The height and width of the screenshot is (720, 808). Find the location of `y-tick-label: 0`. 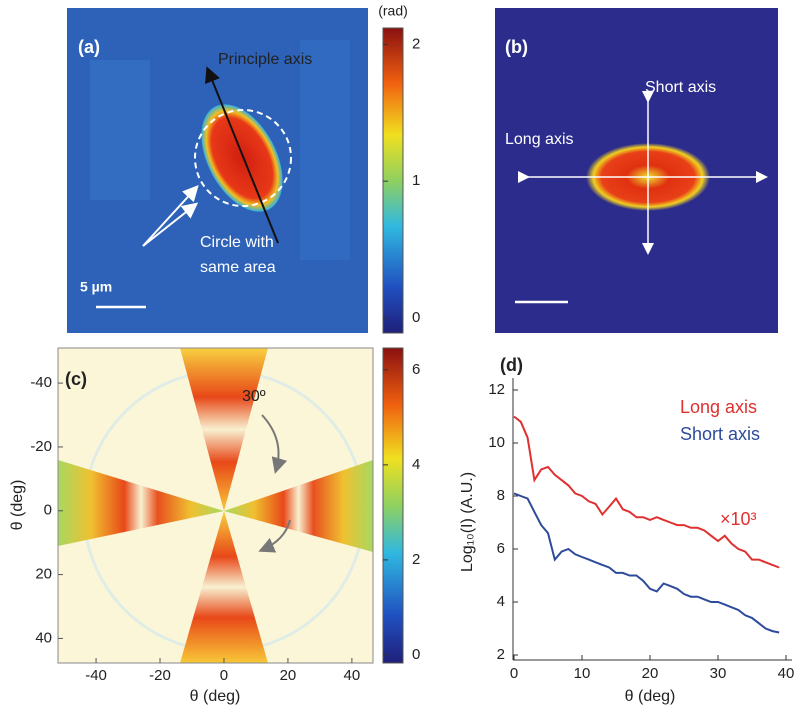

y-tick-label: 0 is located at coordinates (48, 510).